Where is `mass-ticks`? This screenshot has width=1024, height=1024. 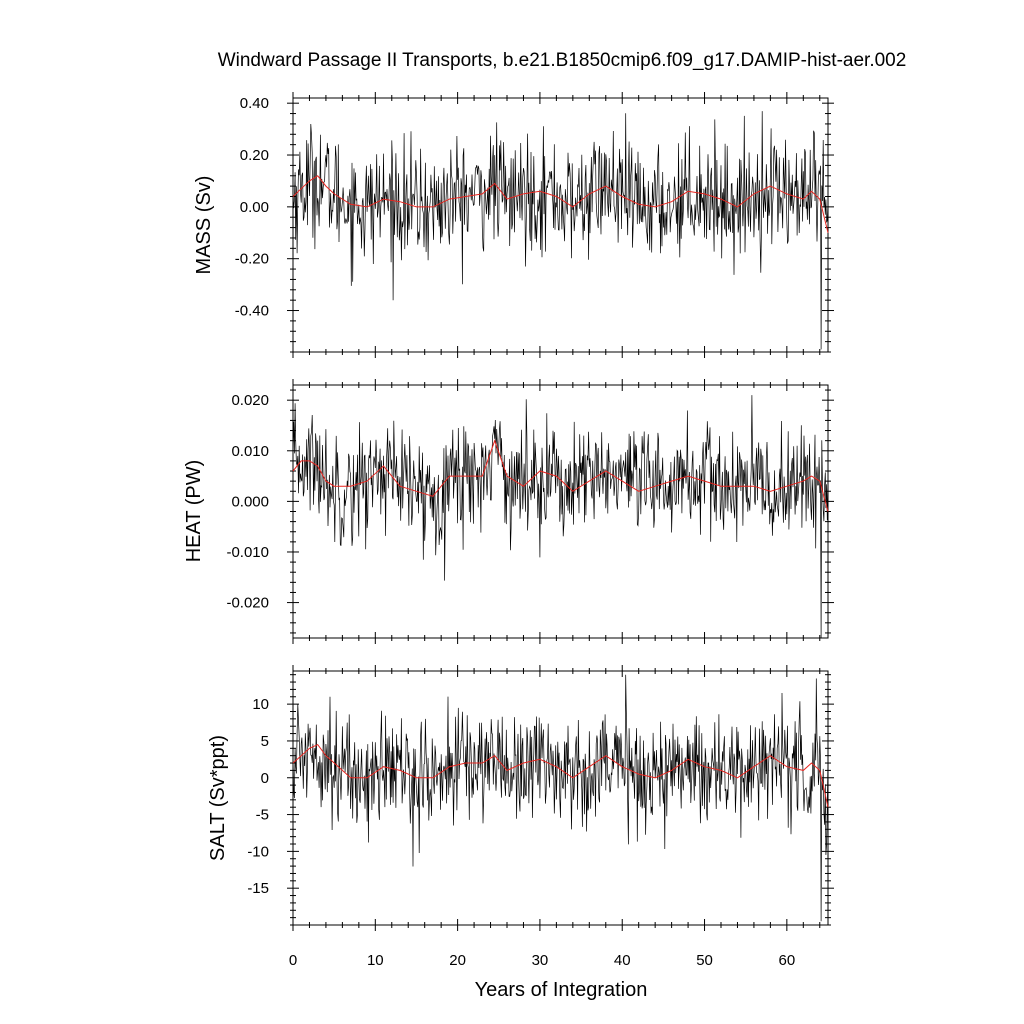
mass-ticks is located at coordinates (560, 225).